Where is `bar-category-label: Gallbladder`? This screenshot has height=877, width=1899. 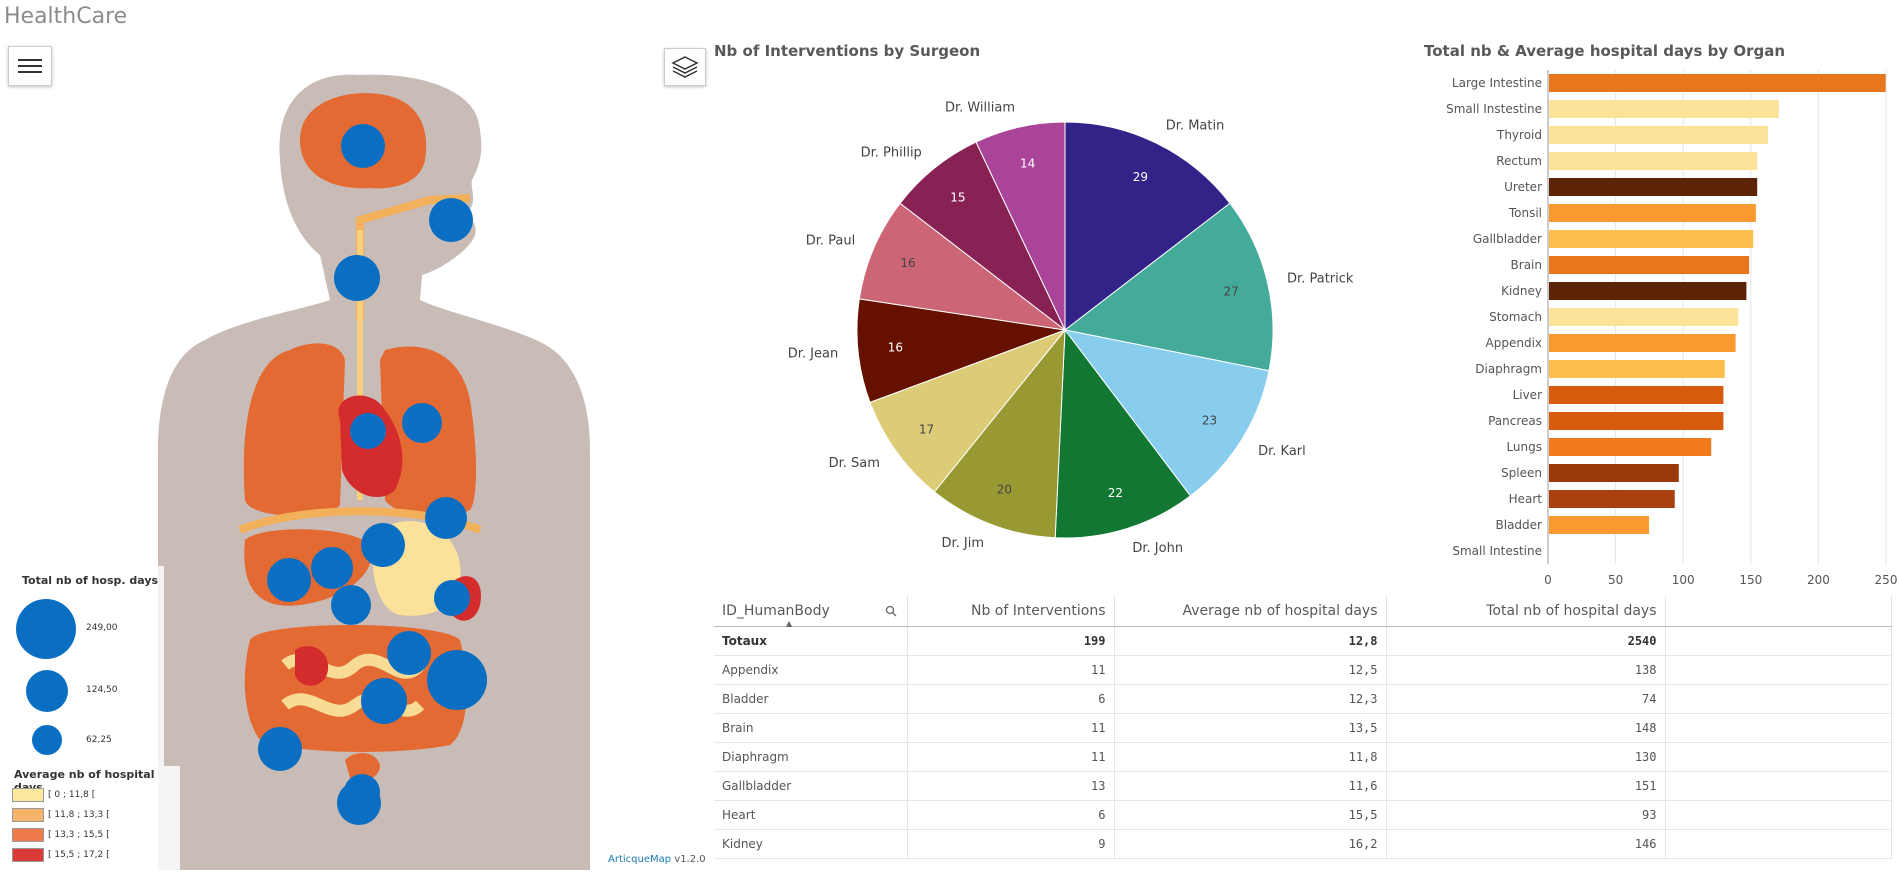
bar-category-label: Gallbladder is located at coordinates (1507, 239).